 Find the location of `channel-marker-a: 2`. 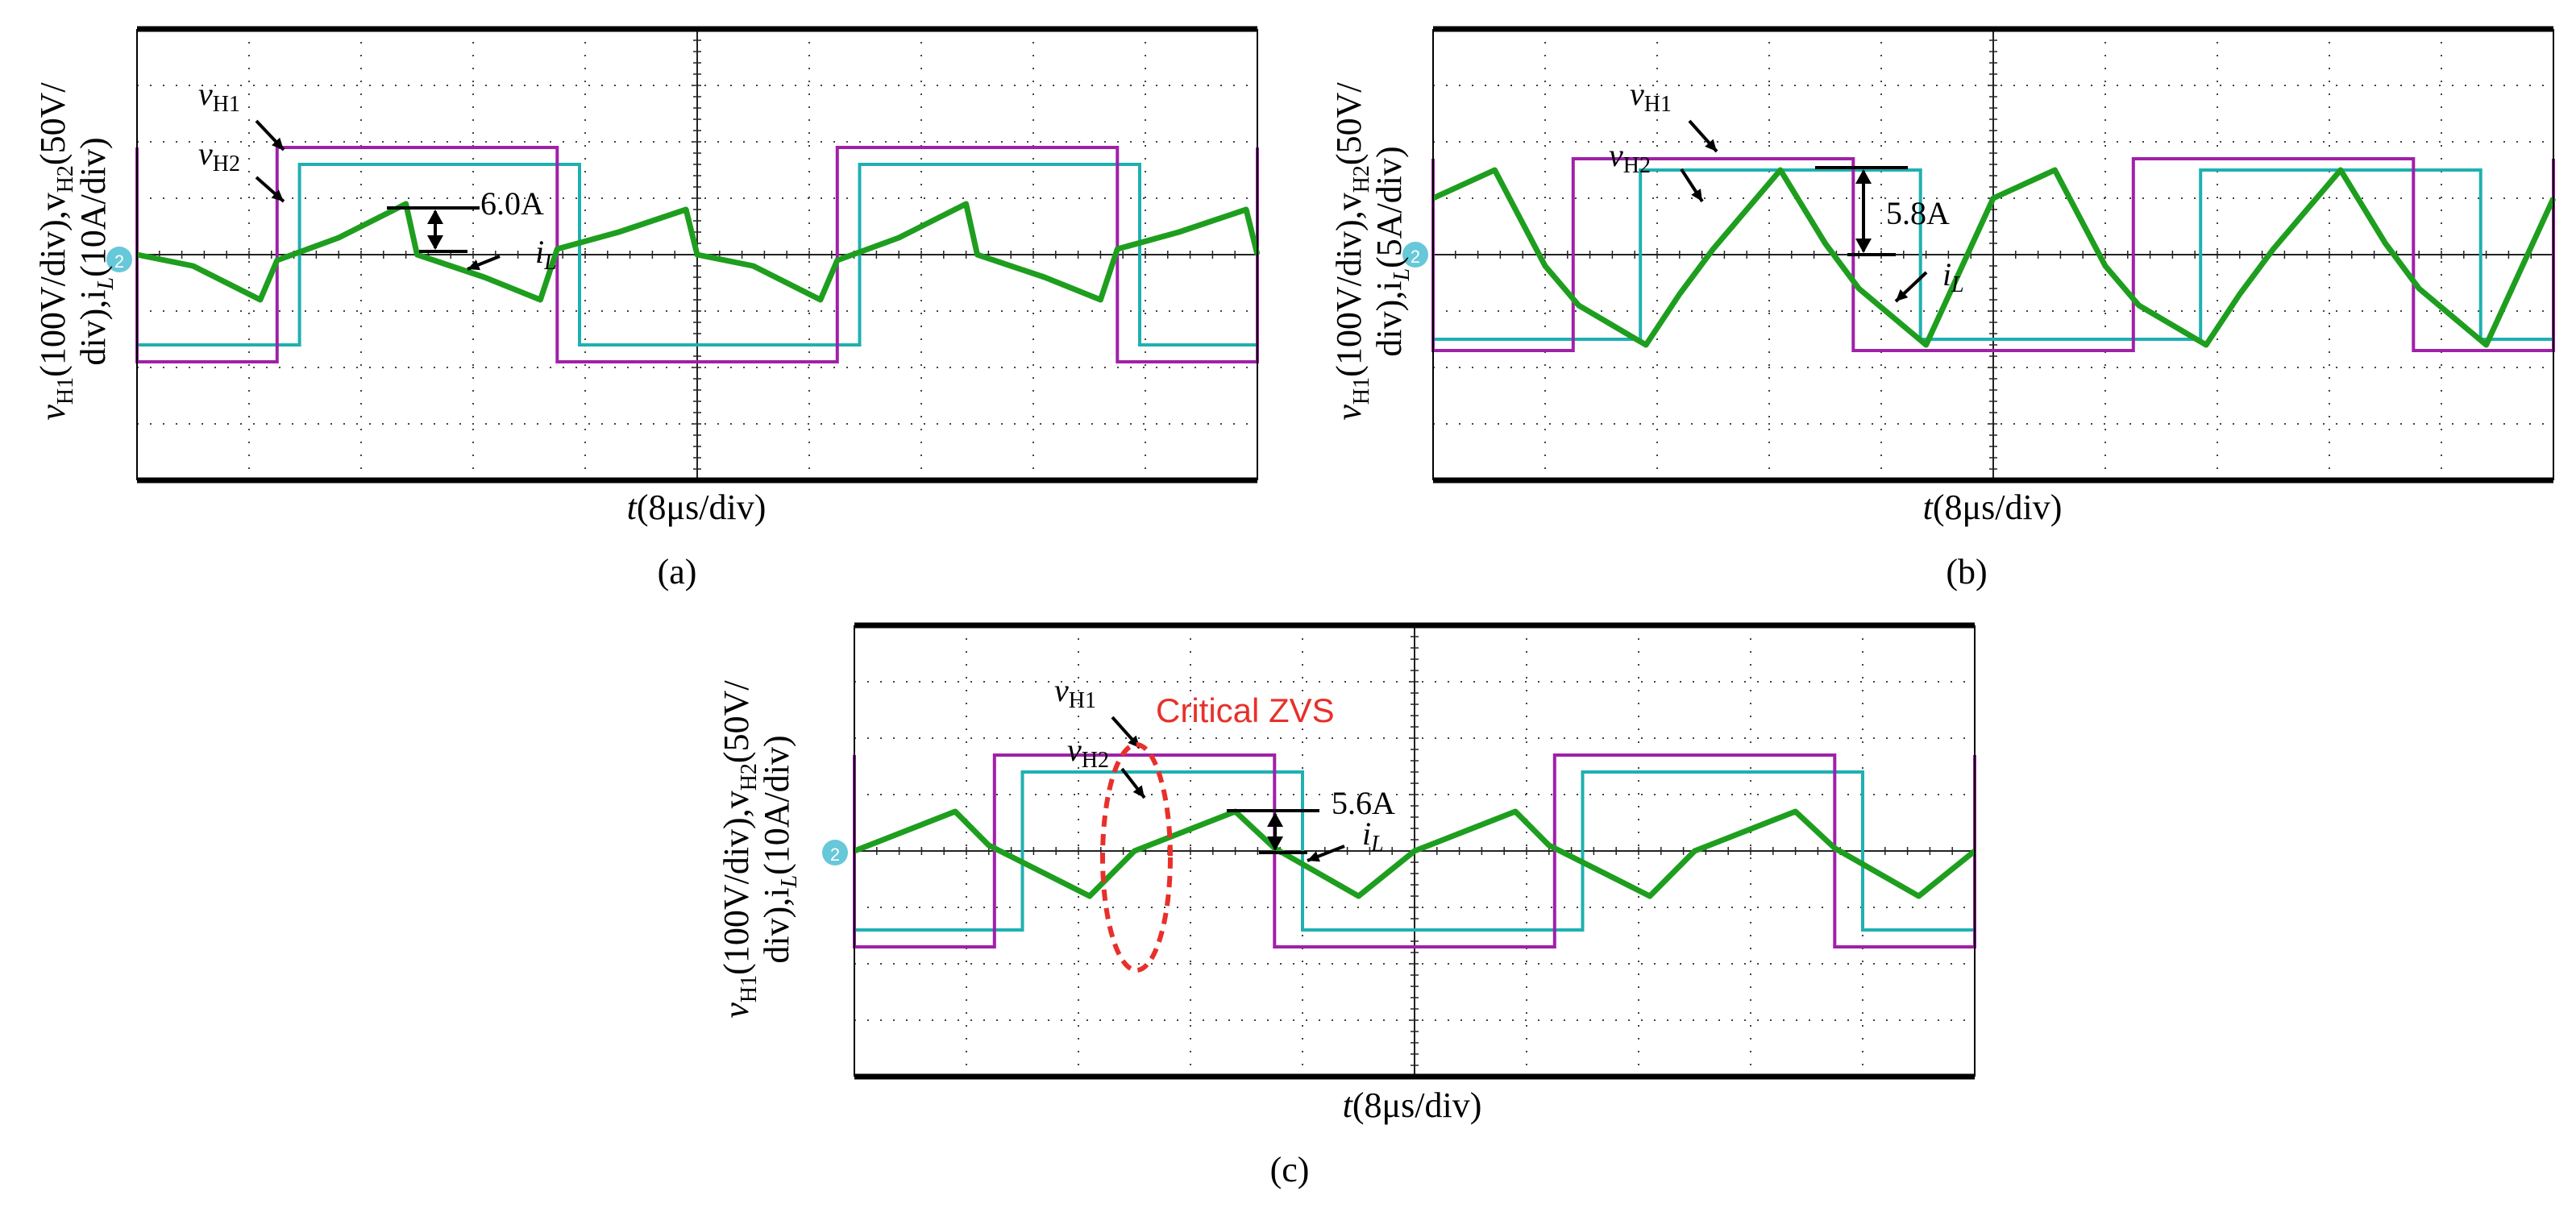

channel-marker-a: 2 is located at coordinates (119, 261).